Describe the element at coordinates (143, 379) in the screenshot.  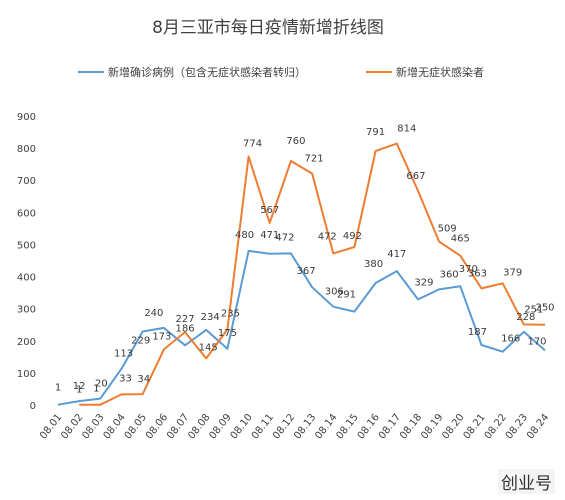
I see `data-label: 34` at that location.